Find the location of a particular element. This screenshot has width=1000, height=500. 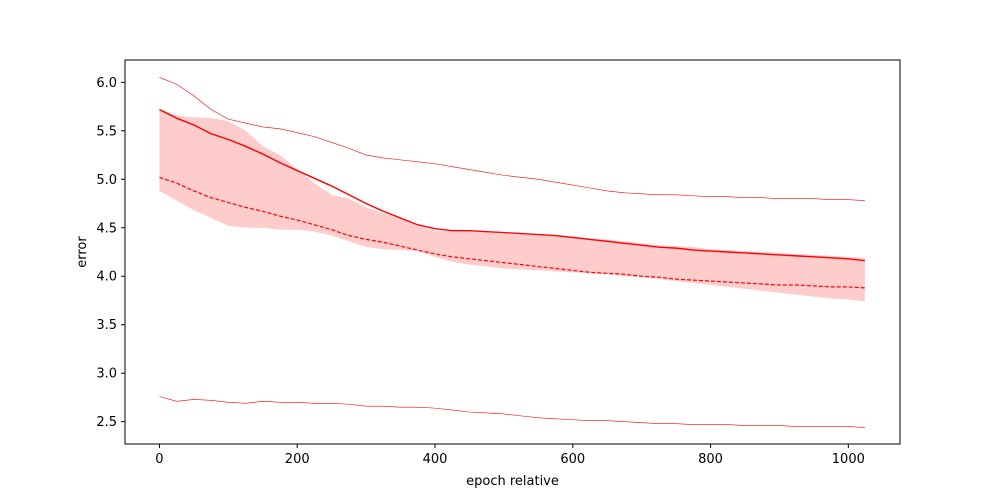

x-tick-label: 400 is located at coordinates (435, 459).